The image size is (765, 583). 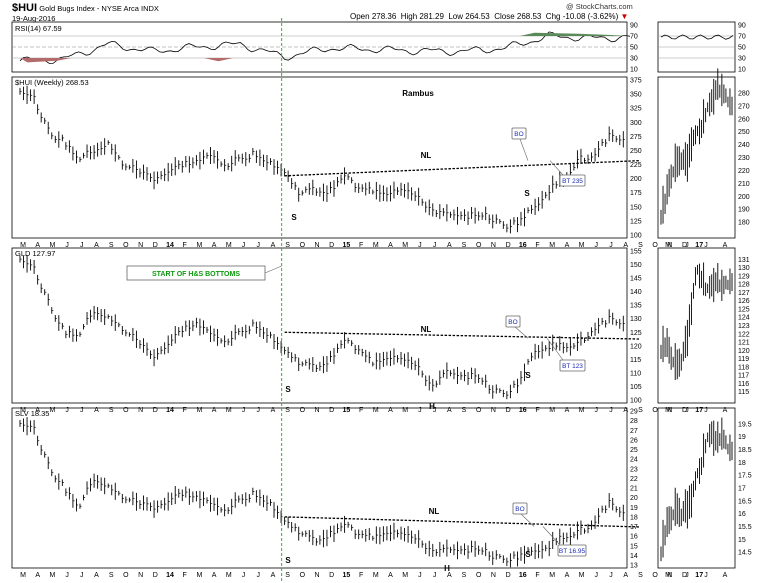 What do you see at coordinates (699, 575) in the screenshot?
I see `slv-xtick-label: 17` at bounding box center [699, 575].